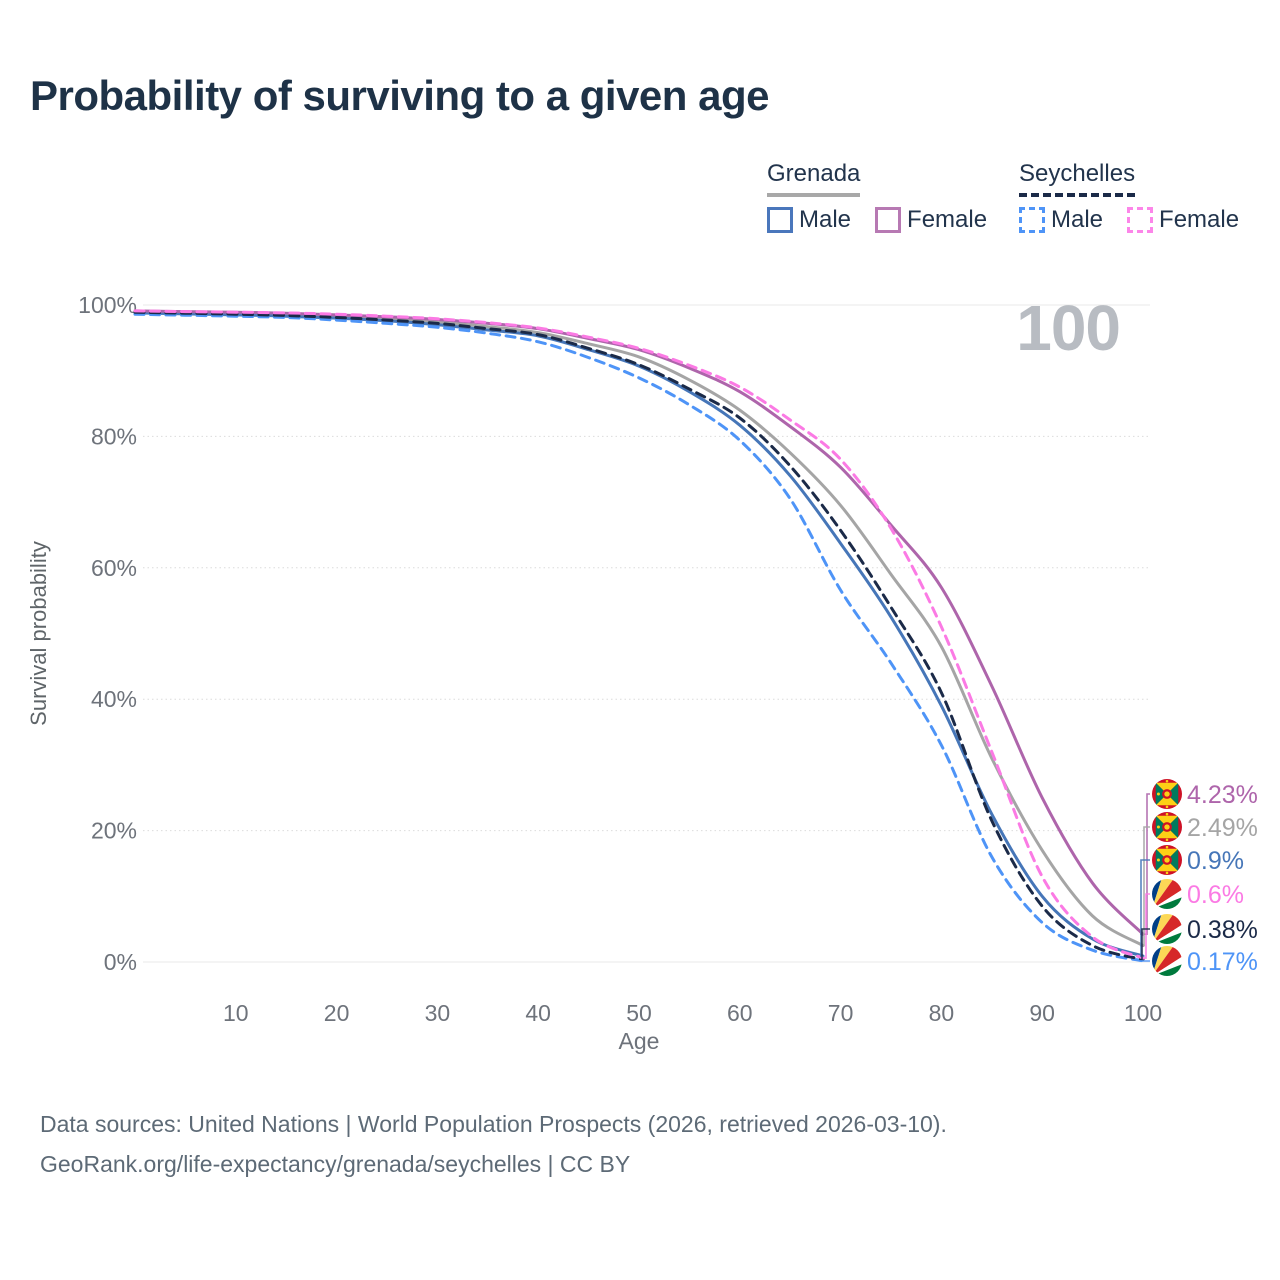 This screenshot has height=1280, width=1280. Describe the element at coordinates (114, 699) in the screenshot. I see `y-tick-label: 40%` at that location.